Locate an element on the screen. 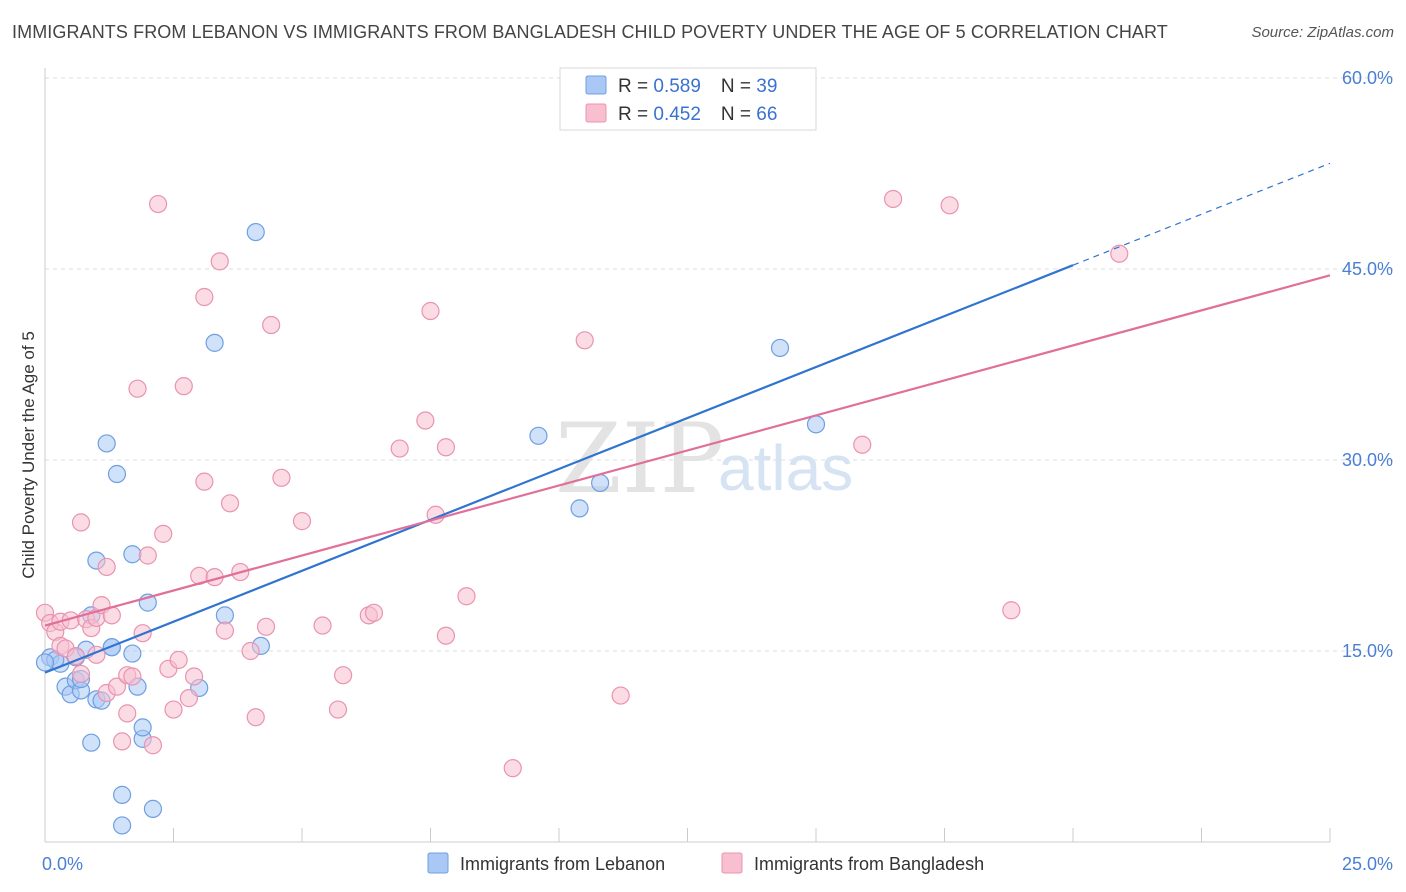  stats-legend-row-lebanon: R = 0.589 N = 39 is located at coordinates (697, 86).